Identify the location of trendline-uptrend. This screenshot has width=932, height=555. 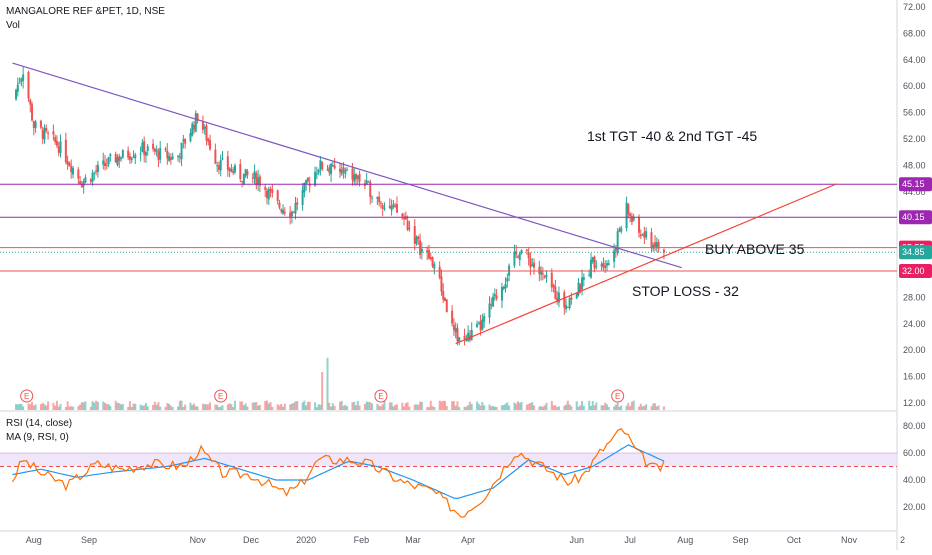
(646, 264).